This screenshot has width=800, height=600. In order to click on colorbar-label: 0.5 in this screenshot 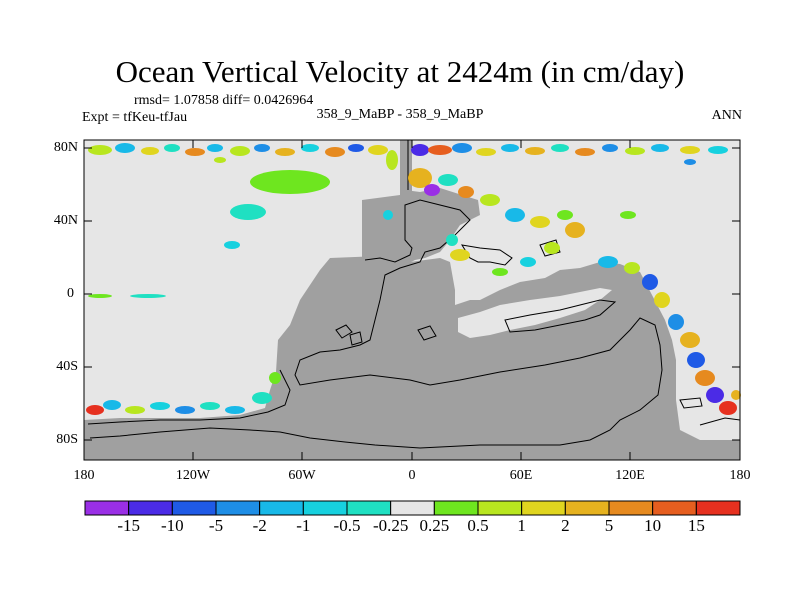, I will do `click(478, 525)`.